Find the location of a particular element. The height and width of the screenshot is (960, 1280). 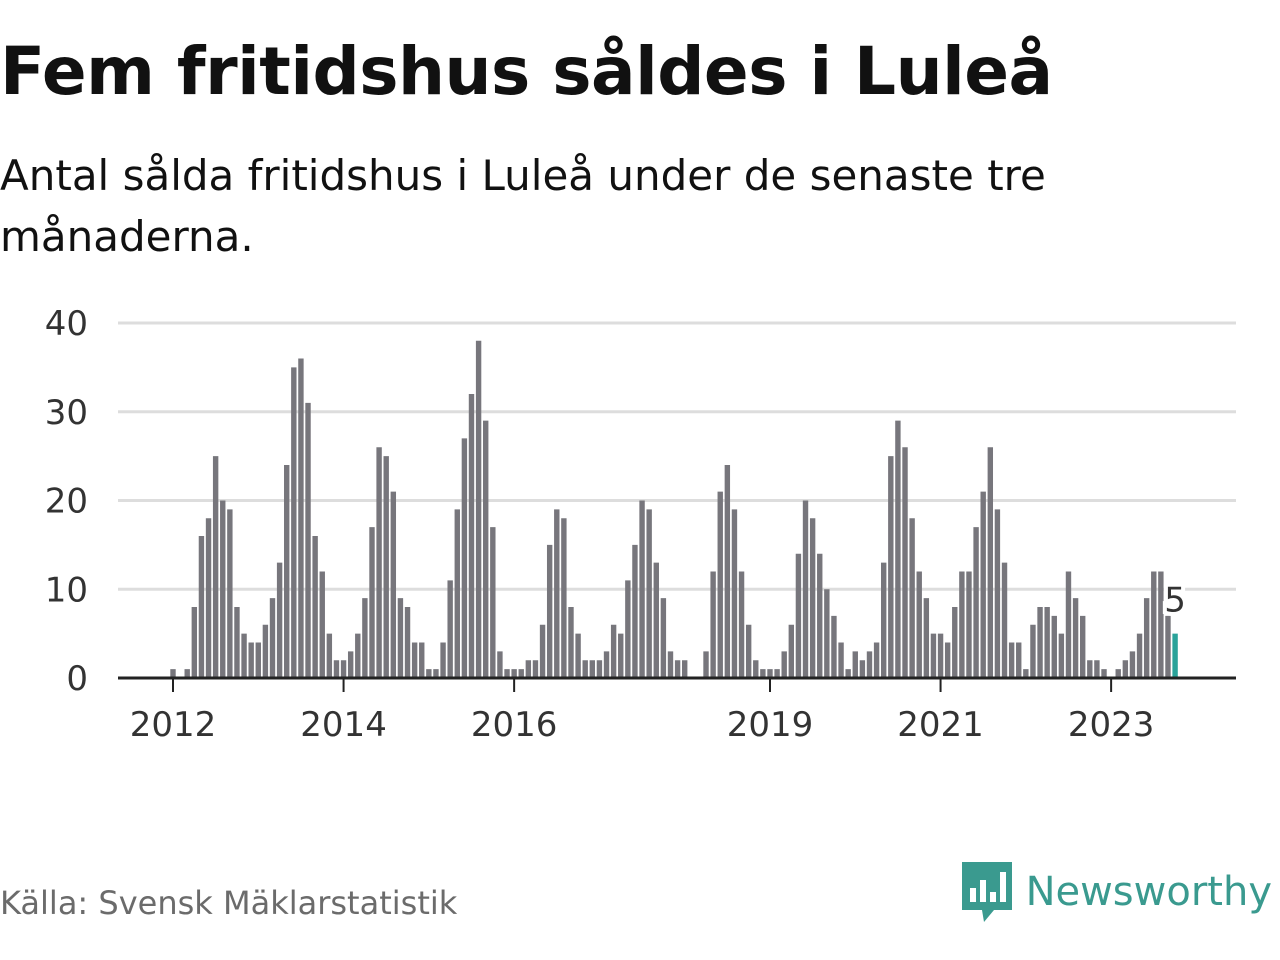

x-tick-label: 2023 is located at coordinates (1111, 725).